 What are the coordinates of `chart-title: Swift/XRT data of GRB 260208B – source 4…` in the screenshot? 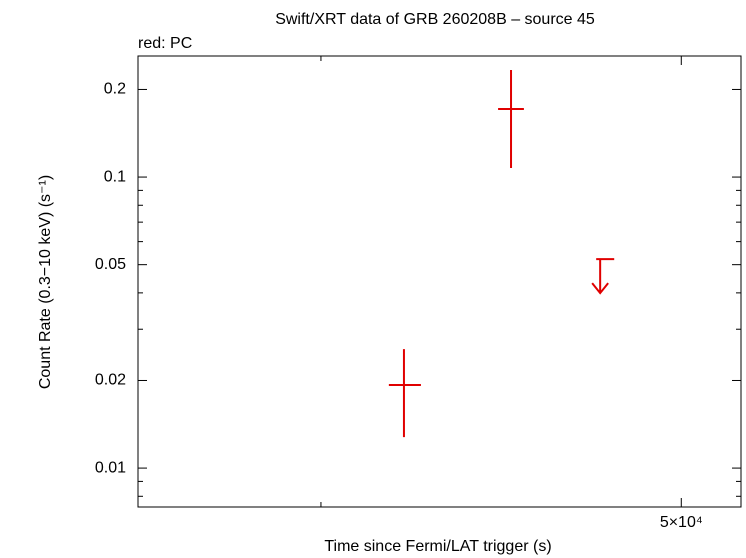 It's located at (435, 19).